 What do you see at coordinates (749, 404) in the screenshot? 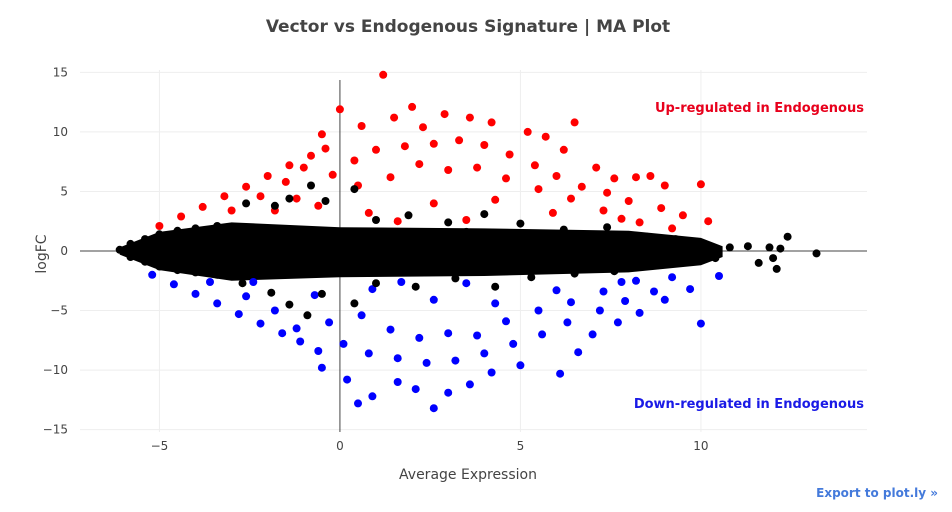
I see `annotation-down-regulated: Down-regulated in Endogenous` at bounding box center [749, 404].